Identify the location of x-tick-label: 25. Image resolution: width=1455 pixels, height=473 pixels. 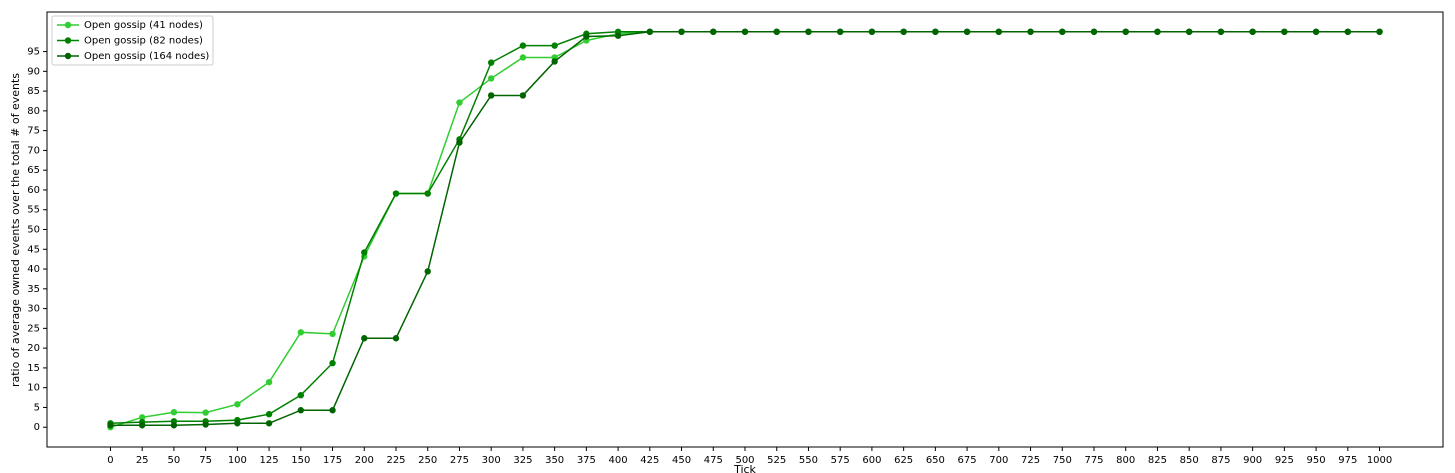
(142, 460).